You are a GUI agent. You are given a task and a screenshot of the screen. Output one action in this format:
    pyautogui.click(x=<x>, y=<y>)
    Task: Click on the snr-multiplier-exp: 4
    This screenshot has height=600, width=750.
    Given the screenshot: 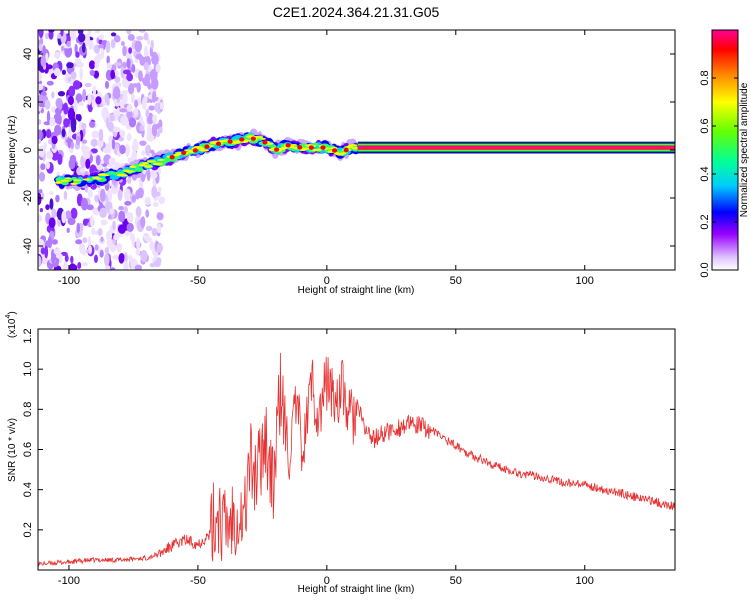 What is the action you would take?
    pyautogui.click(x=8, y=317)
    